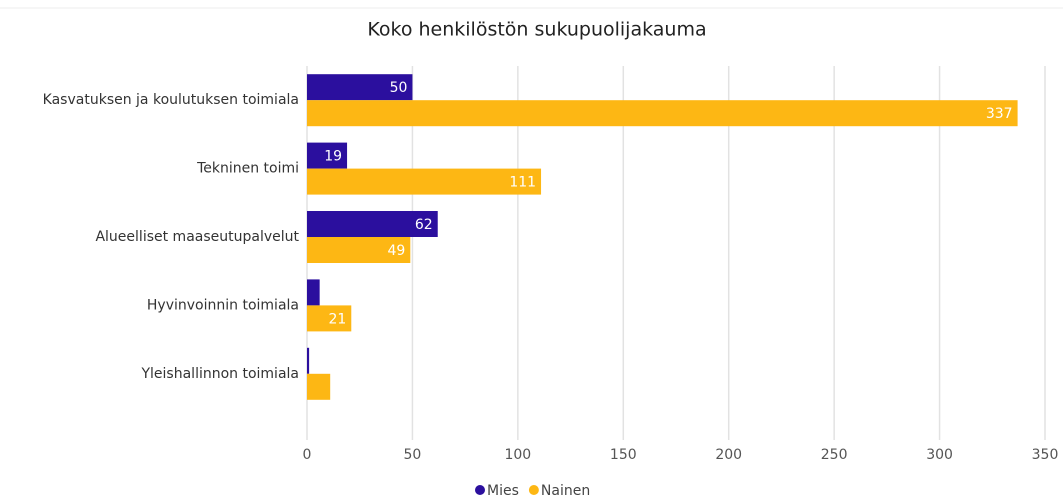  Describe the element at coordinates (565, 491) in the screenshot. I see `legend-label: Nainen` at that location.